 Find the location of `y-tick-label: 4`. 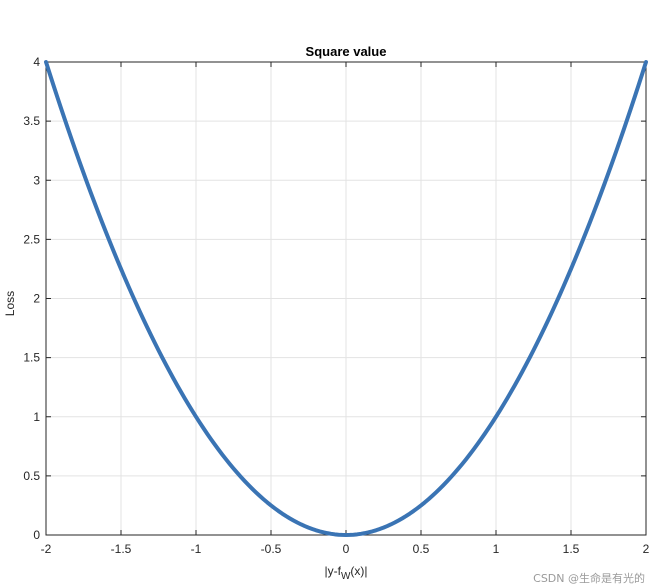

y-tick-label: 4 is located at coordinates (36, 62).